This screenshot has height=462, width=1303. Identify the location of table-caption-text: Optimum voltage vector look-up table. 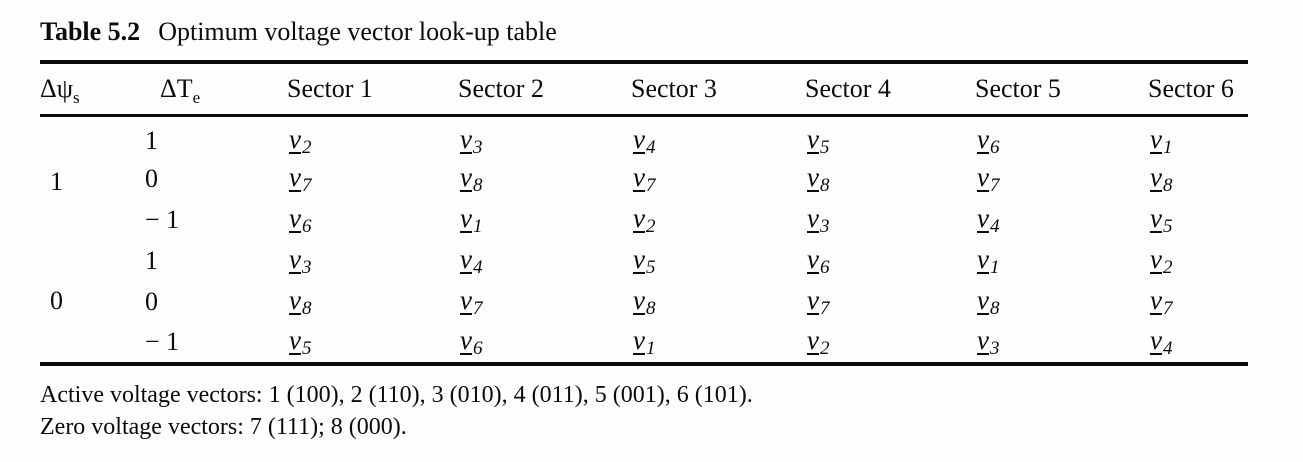
(357, 31).